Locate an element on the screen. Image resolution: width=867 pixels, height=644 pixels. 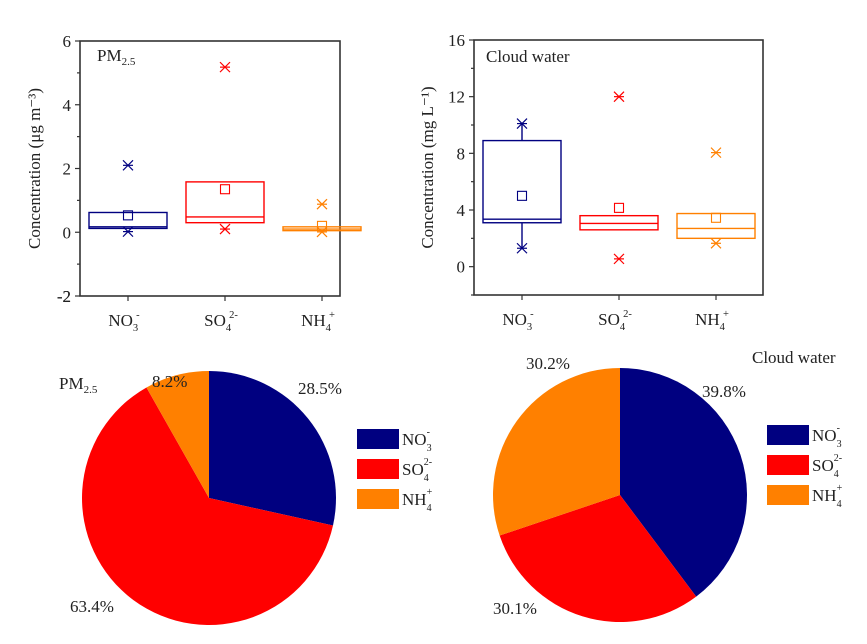
y-axis-label: Concentration (mg L⁻¹) is located at coordinates (427, 167).